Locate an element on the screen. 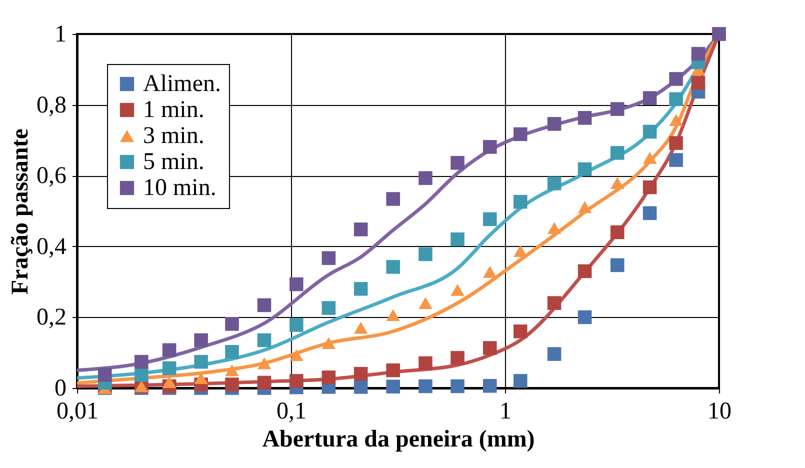  legend-label: 5 min. is located at coordinates (173, 162).